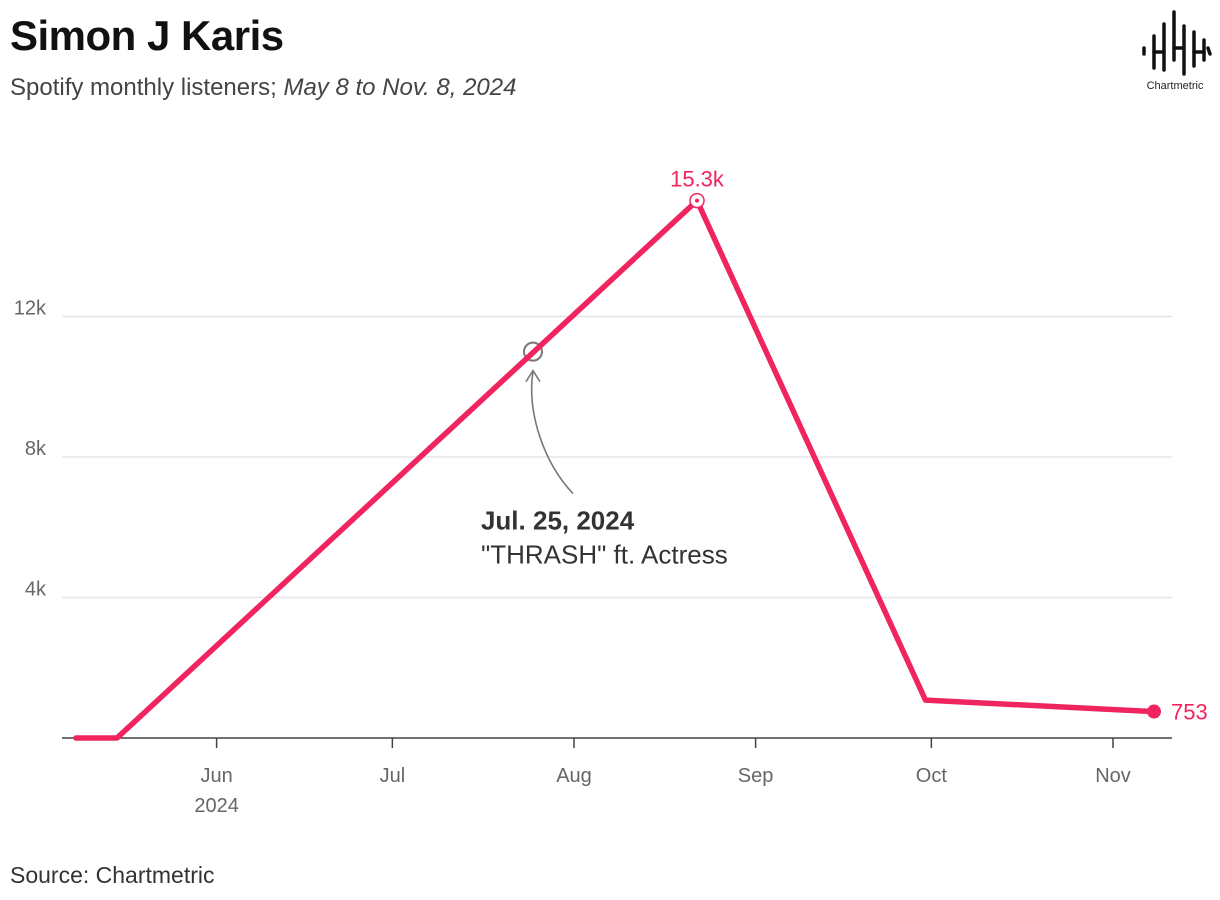 This screenshot has height=900, width=1220. Describe the element at coordinates (36, 449) in the screenshot. I see `y-tick-label-8k: 8k` at that location.